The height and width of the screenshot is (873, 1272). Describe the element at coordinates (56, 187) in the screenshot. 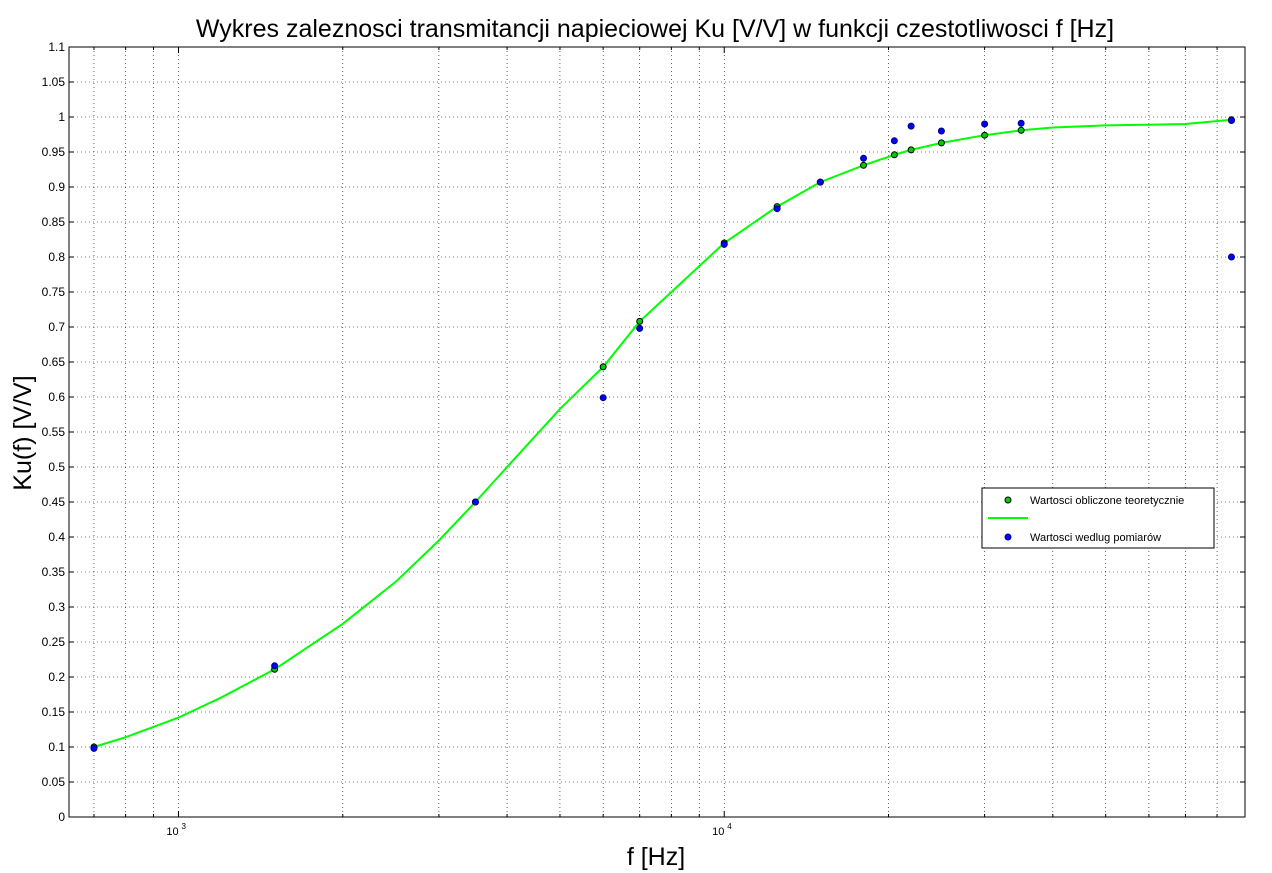

I see `y-tick-label: 0.9` at that location.